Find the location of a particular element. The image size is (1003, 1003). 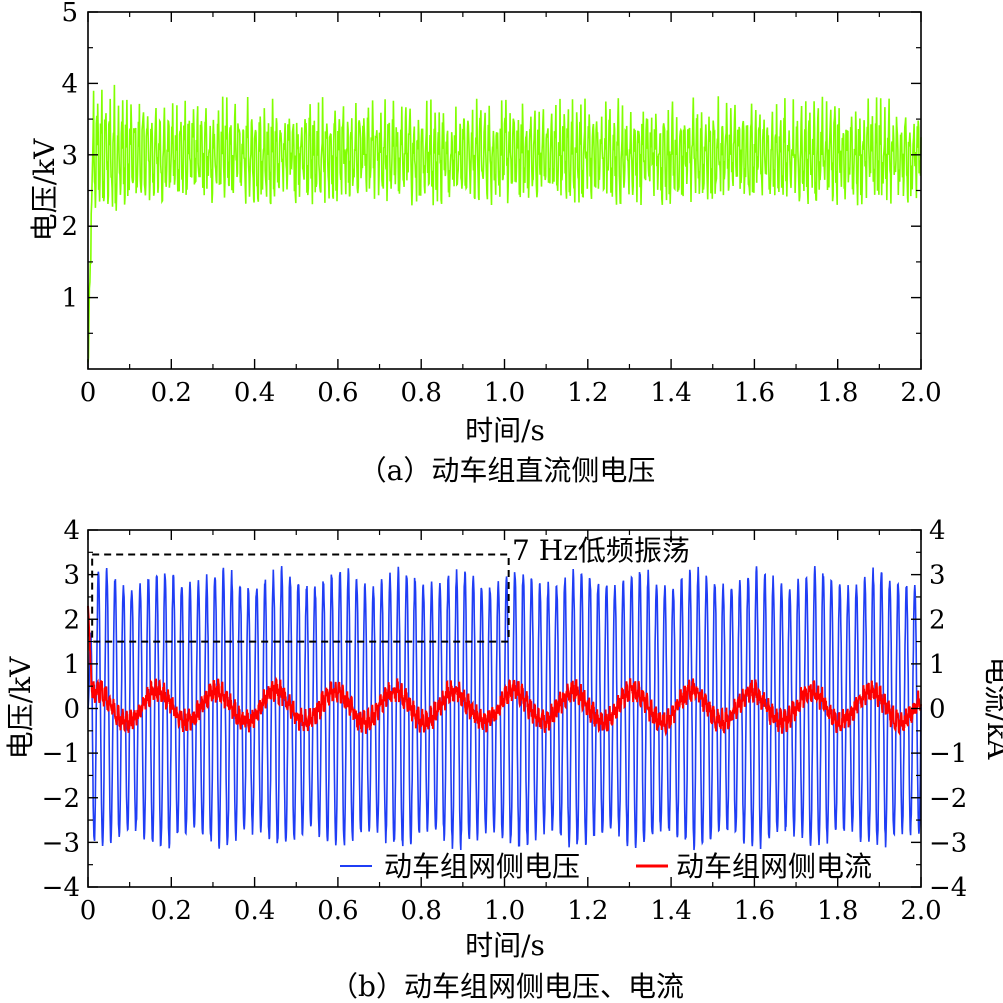

y-tick-label-right: −2 is located at coordinates (948, 799).